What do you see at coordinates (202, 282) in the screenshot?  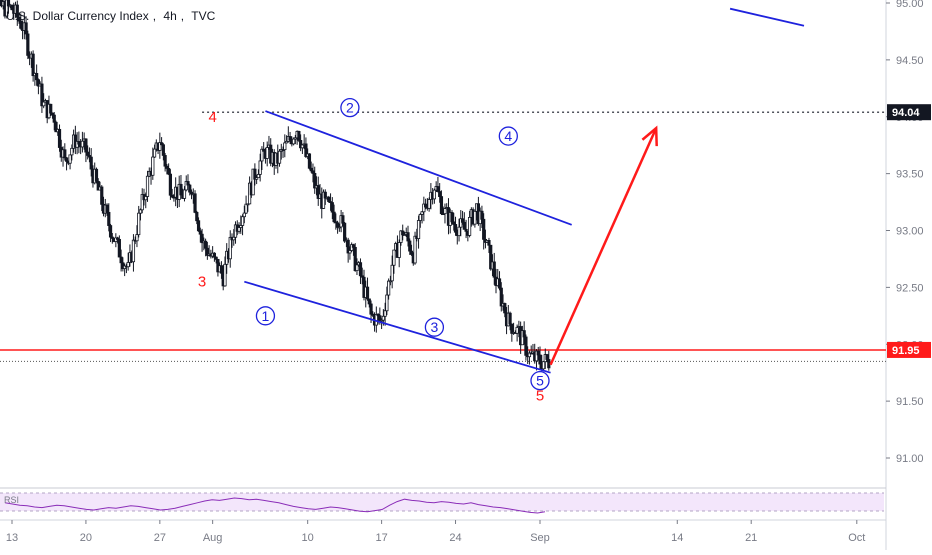 I see `red-wave-label: 3` at bounding box center [202, 282].